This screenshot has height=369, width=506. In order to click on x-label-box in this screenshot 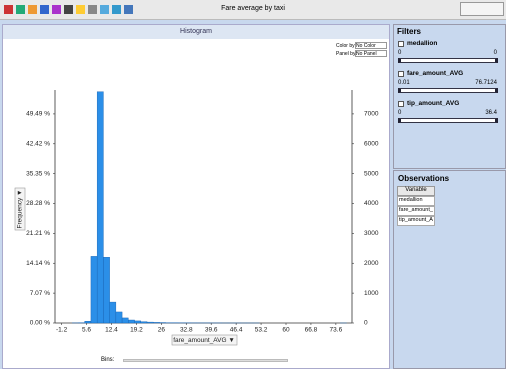, I will do `click(204, 340)`.